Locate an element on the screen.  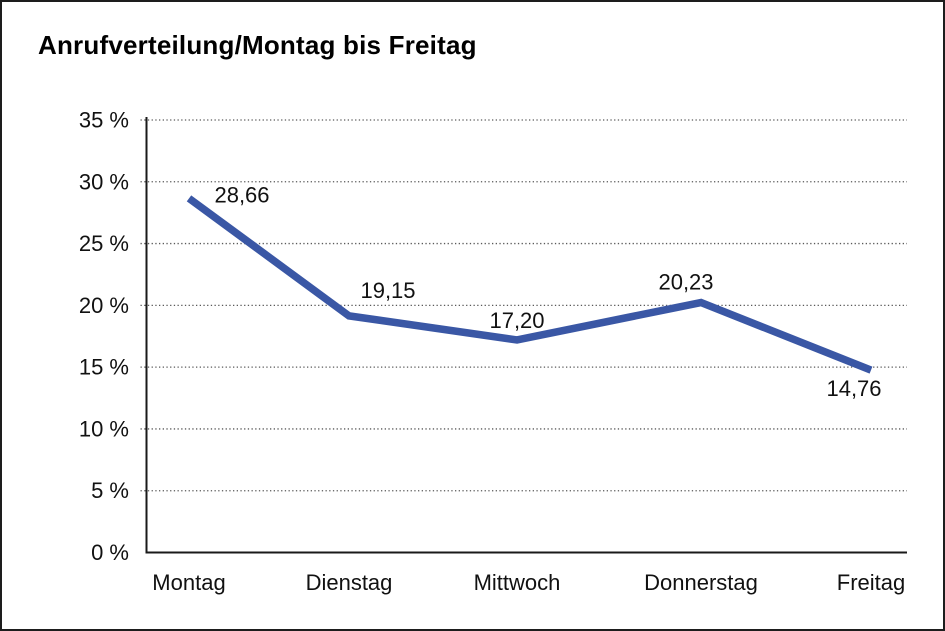
y-tick-label-30pct: 30 % is located at coordinates (104, 181).